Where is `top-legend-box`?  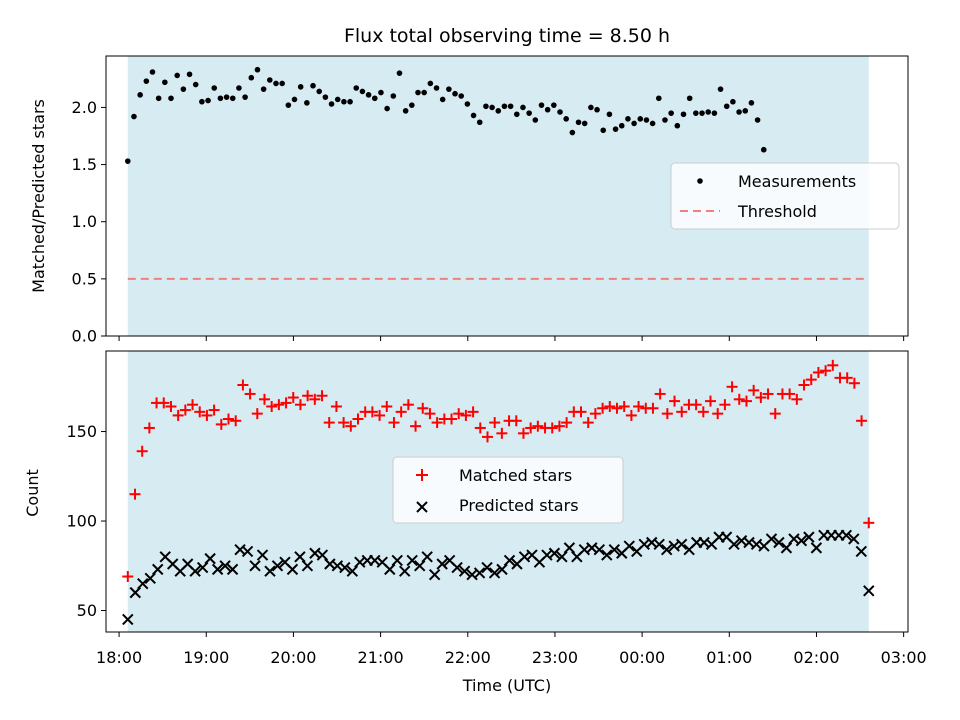 top-legend-box is located at coordinates (785, 196).